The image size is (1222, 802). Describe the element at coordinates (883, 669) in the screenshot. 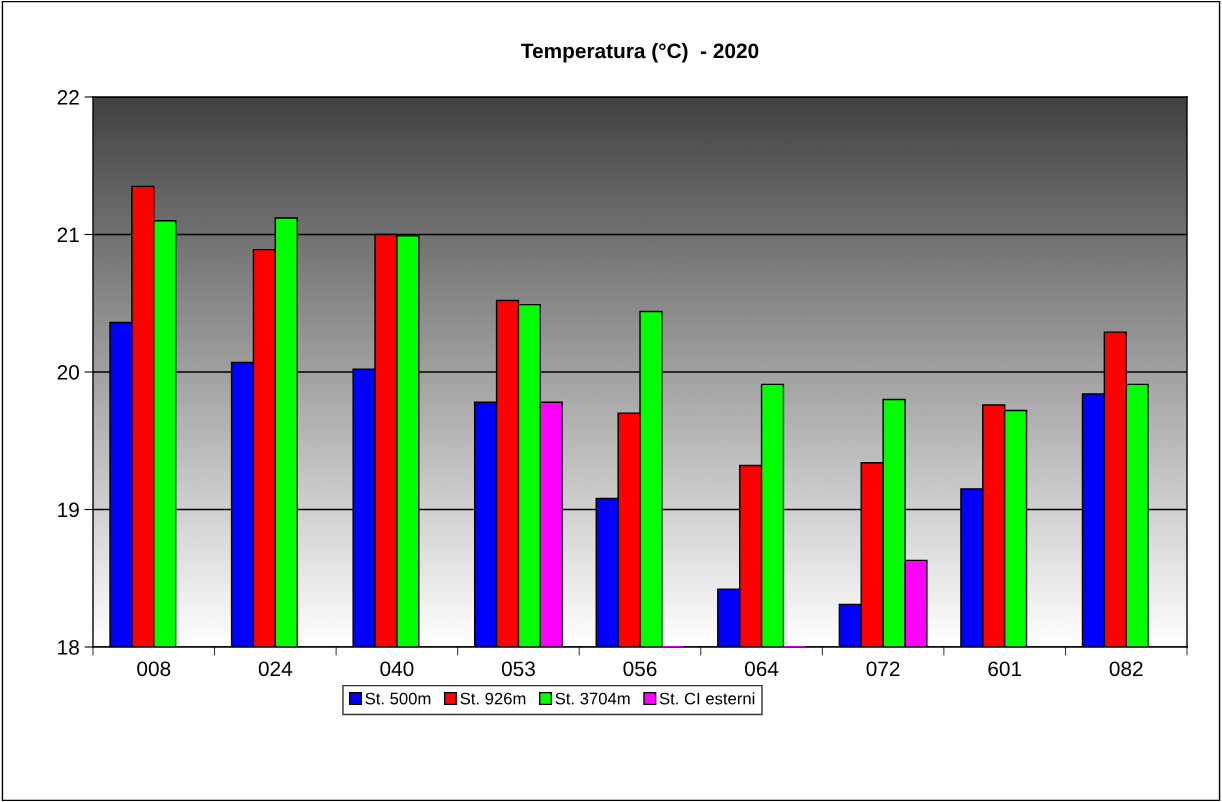

I see `x-tick-label: 072` at that location.